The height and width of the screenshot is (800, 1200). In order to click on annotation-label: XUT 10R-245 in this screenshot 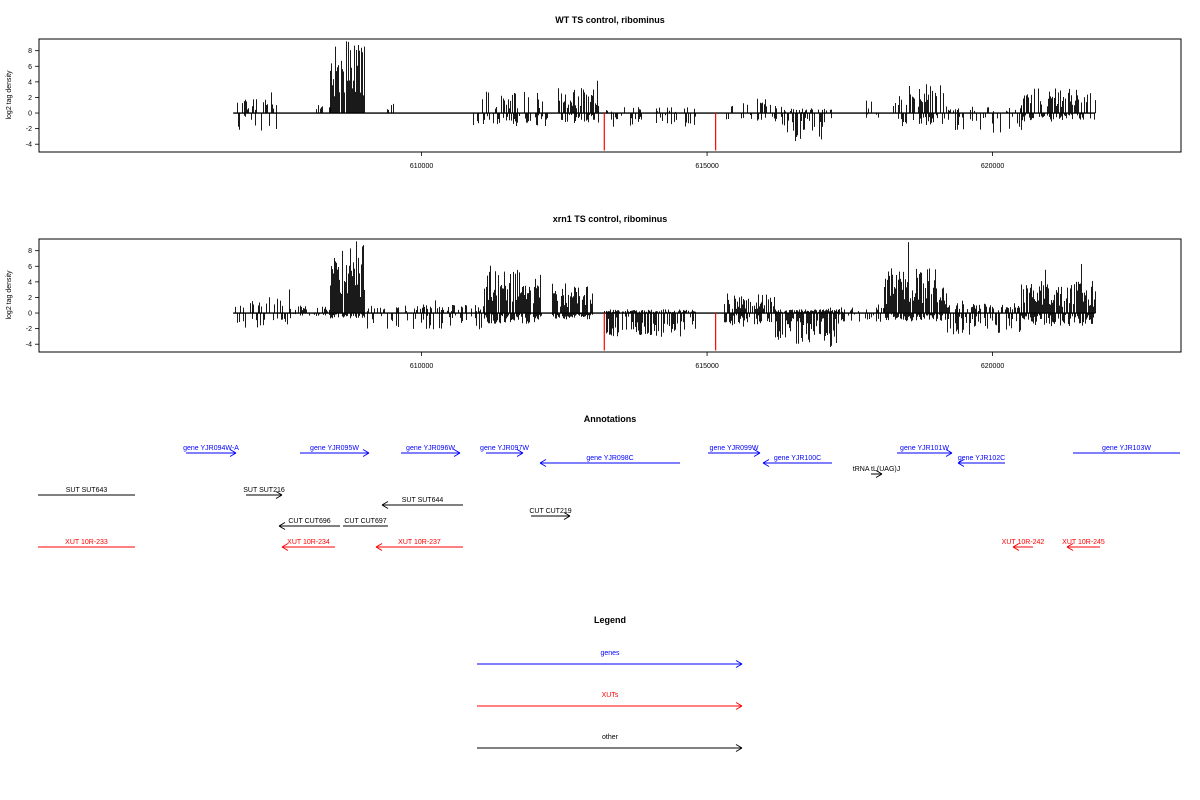, I will do `click(1083, 542)`.